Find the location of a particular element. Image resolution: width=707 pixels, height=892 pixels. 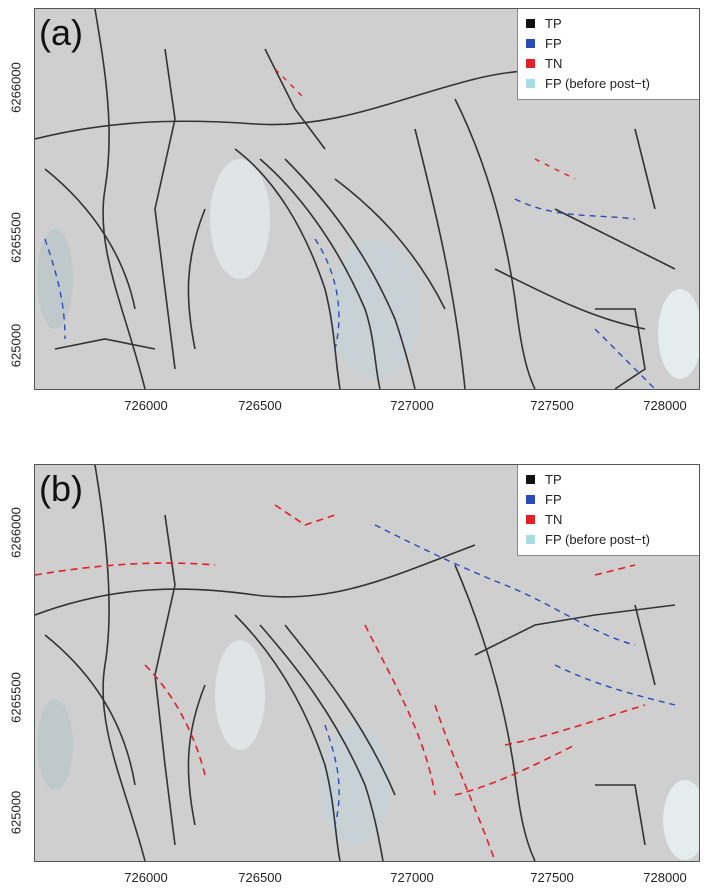

legend-a: TP FP TN FP (before post−t) is located at coordinates (608, 54).